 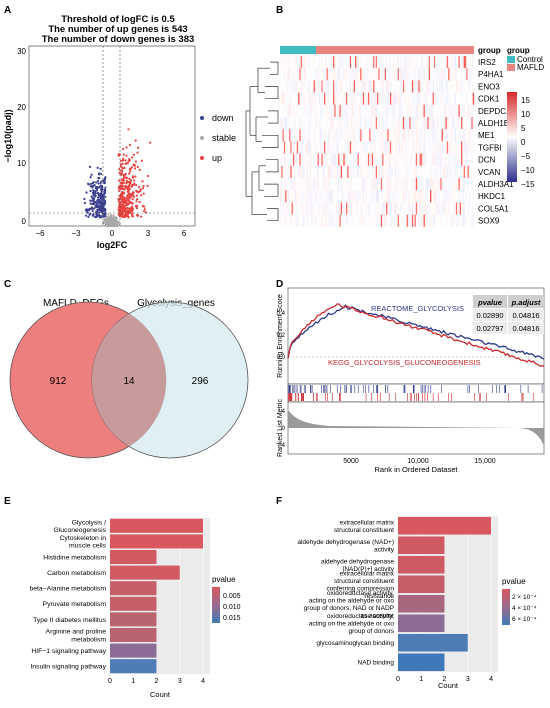 I want to click on gsea-xtick: 15,000, so click(x=485, y=461).